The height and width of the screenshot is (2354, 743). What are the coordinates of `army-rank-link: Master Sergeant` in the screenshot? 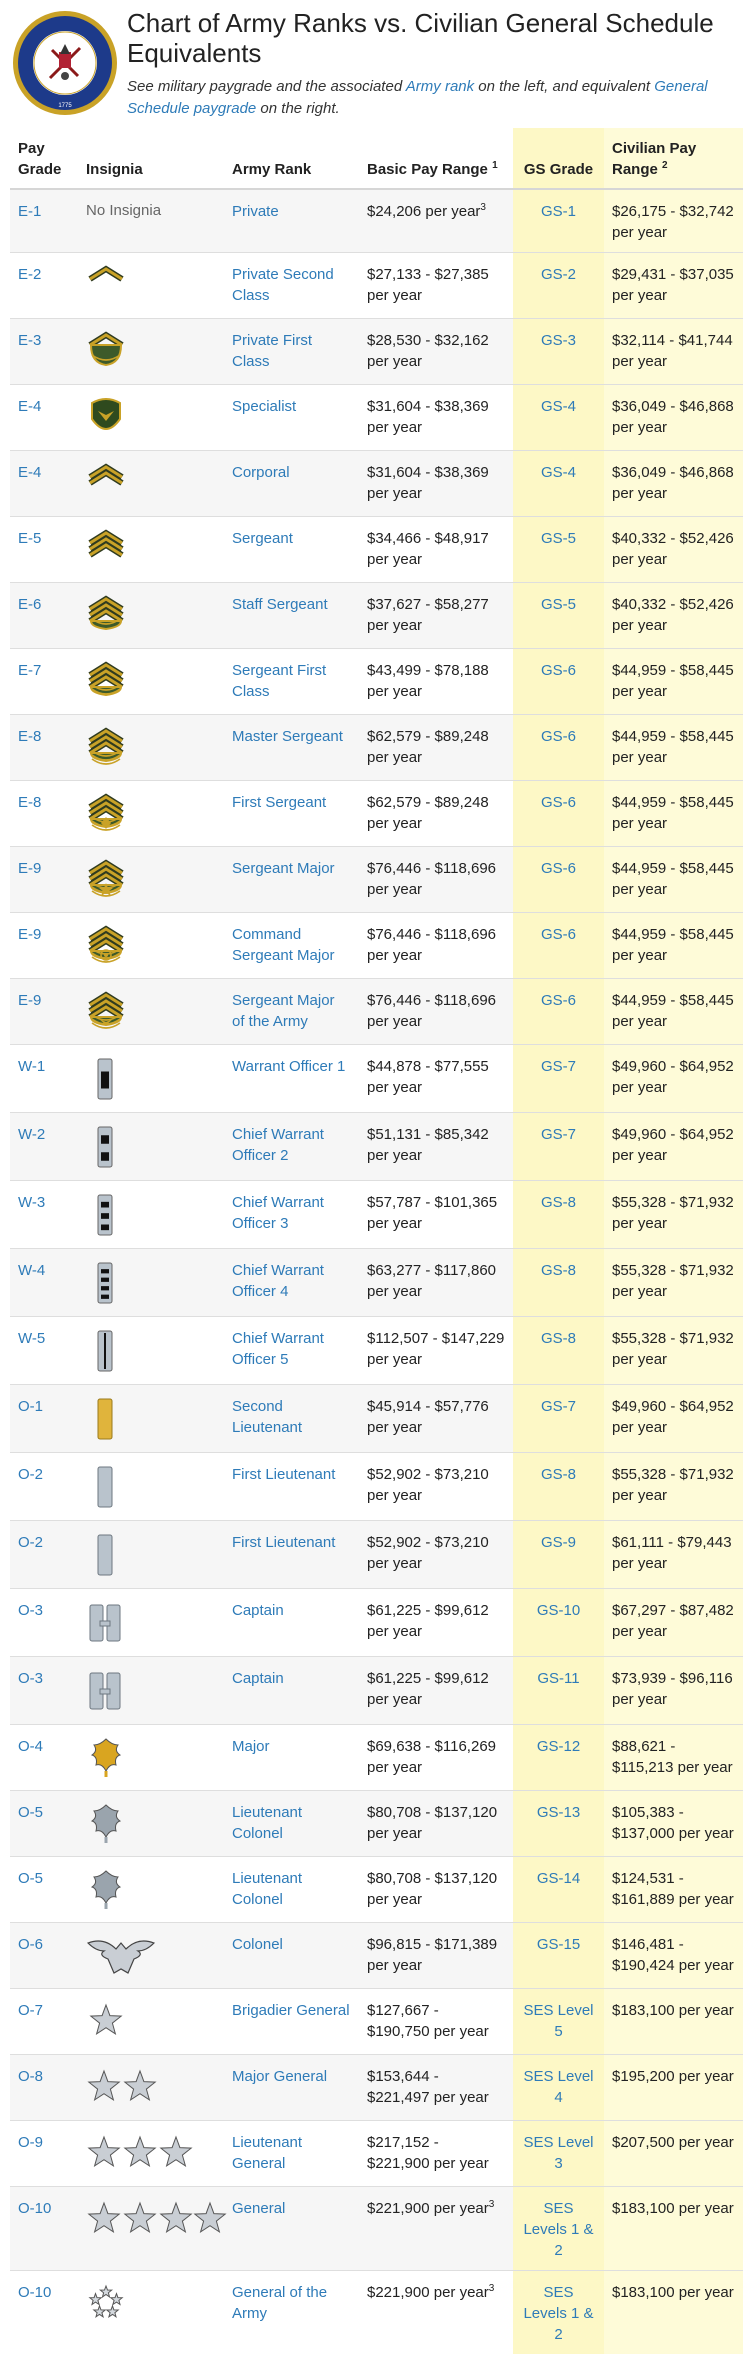 It's located at (291, 748).